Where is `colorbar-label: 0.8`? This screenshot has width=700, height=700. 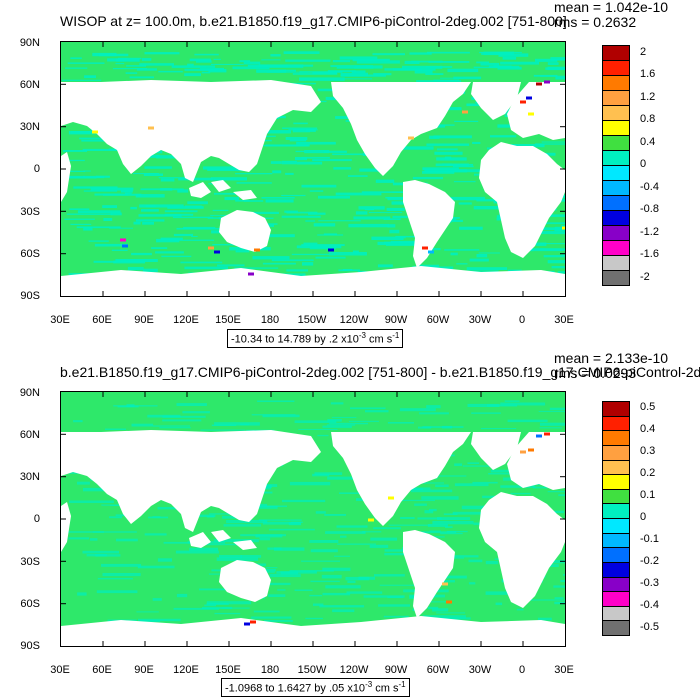 colorbar-label: 0.8 is located at coordinates (648, 119).